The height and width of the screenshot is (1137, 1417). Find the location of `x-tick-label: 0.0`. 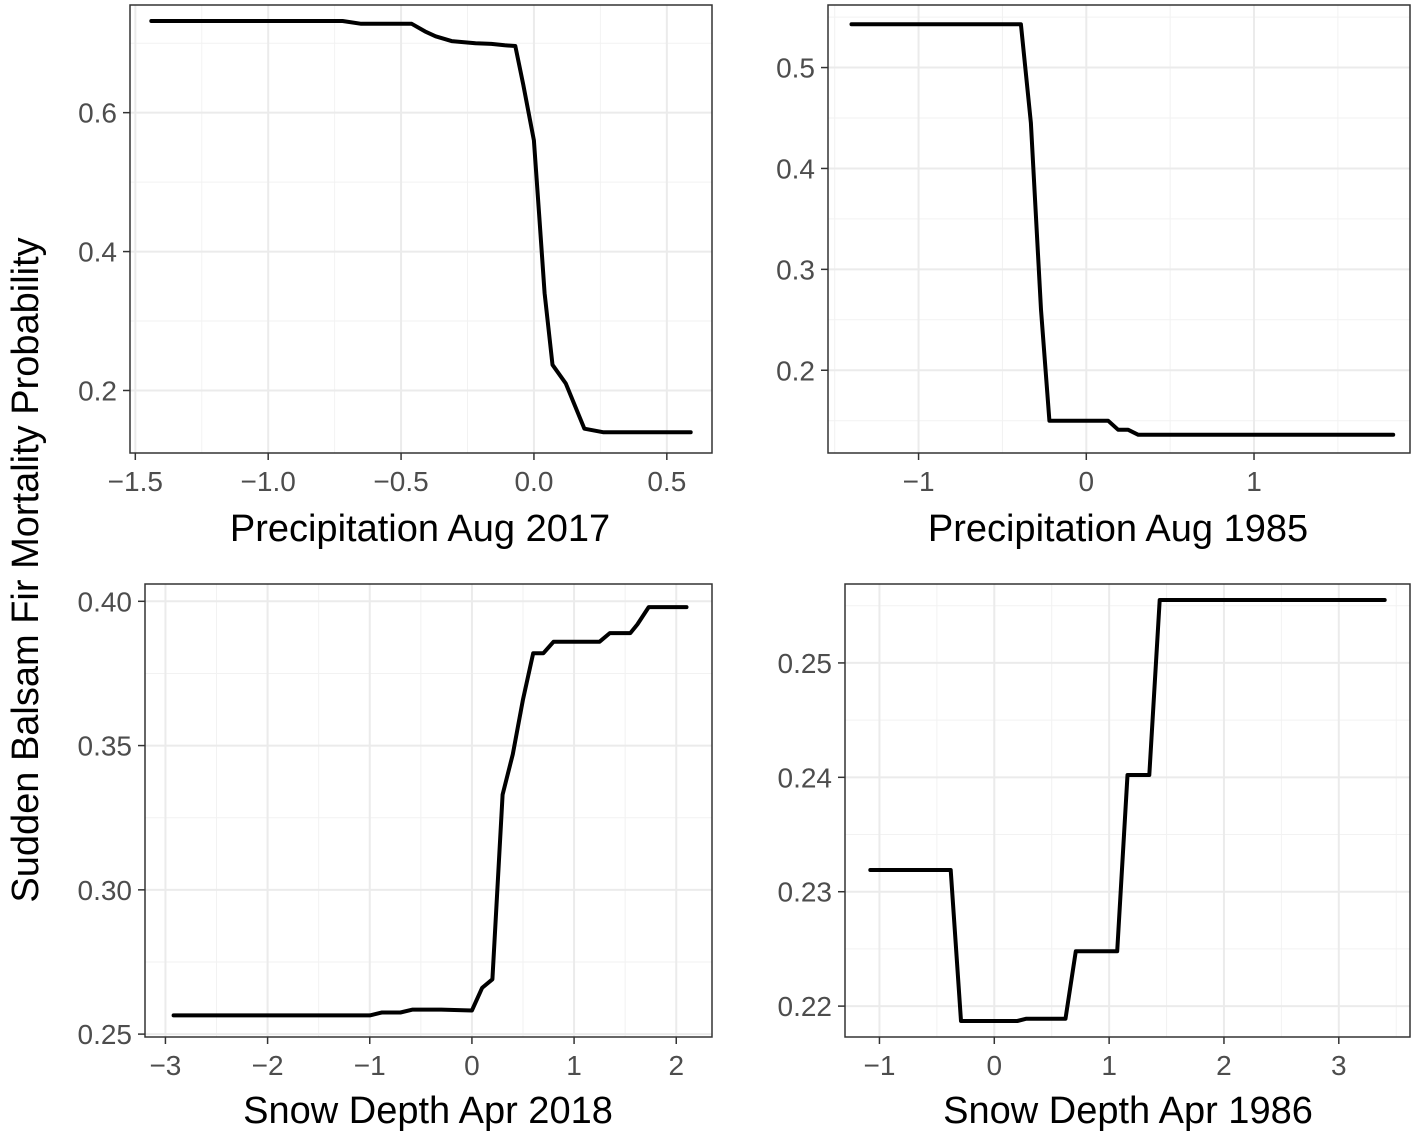

x-tick-label: 0.0 is located at coordinates (533, 481).